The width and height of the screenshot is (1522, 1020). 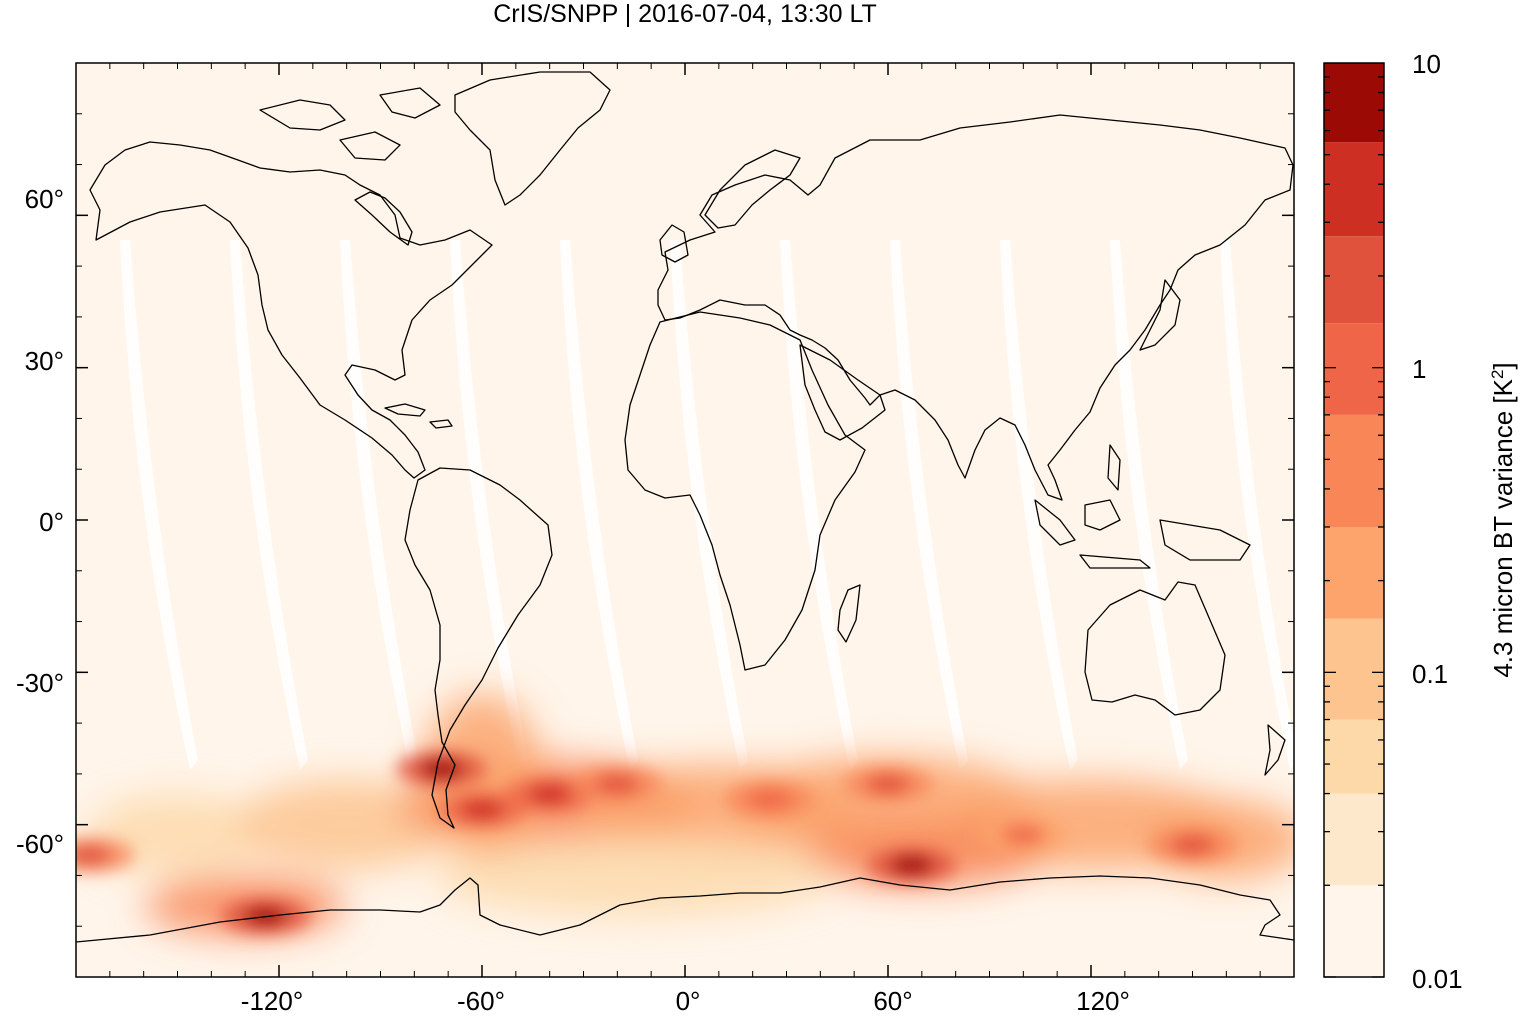 I want to click on coast-british-isles, so click(x=674, y=243).